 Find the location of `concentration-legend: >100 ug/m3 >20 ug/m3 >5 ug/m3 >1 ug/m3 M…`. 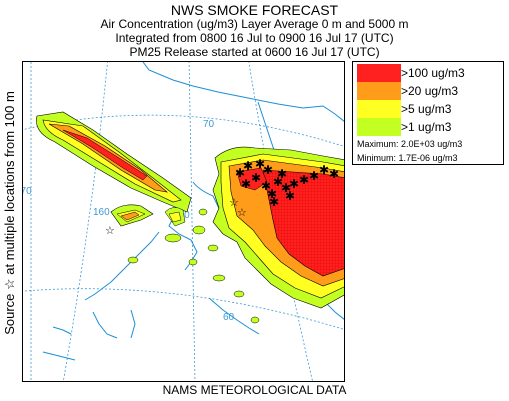

concentration-legend: >100 ug/m3 >20 ug/m3 >5 ug/m3 >1 ug/m3 M… is located at coordinates (428, 113).